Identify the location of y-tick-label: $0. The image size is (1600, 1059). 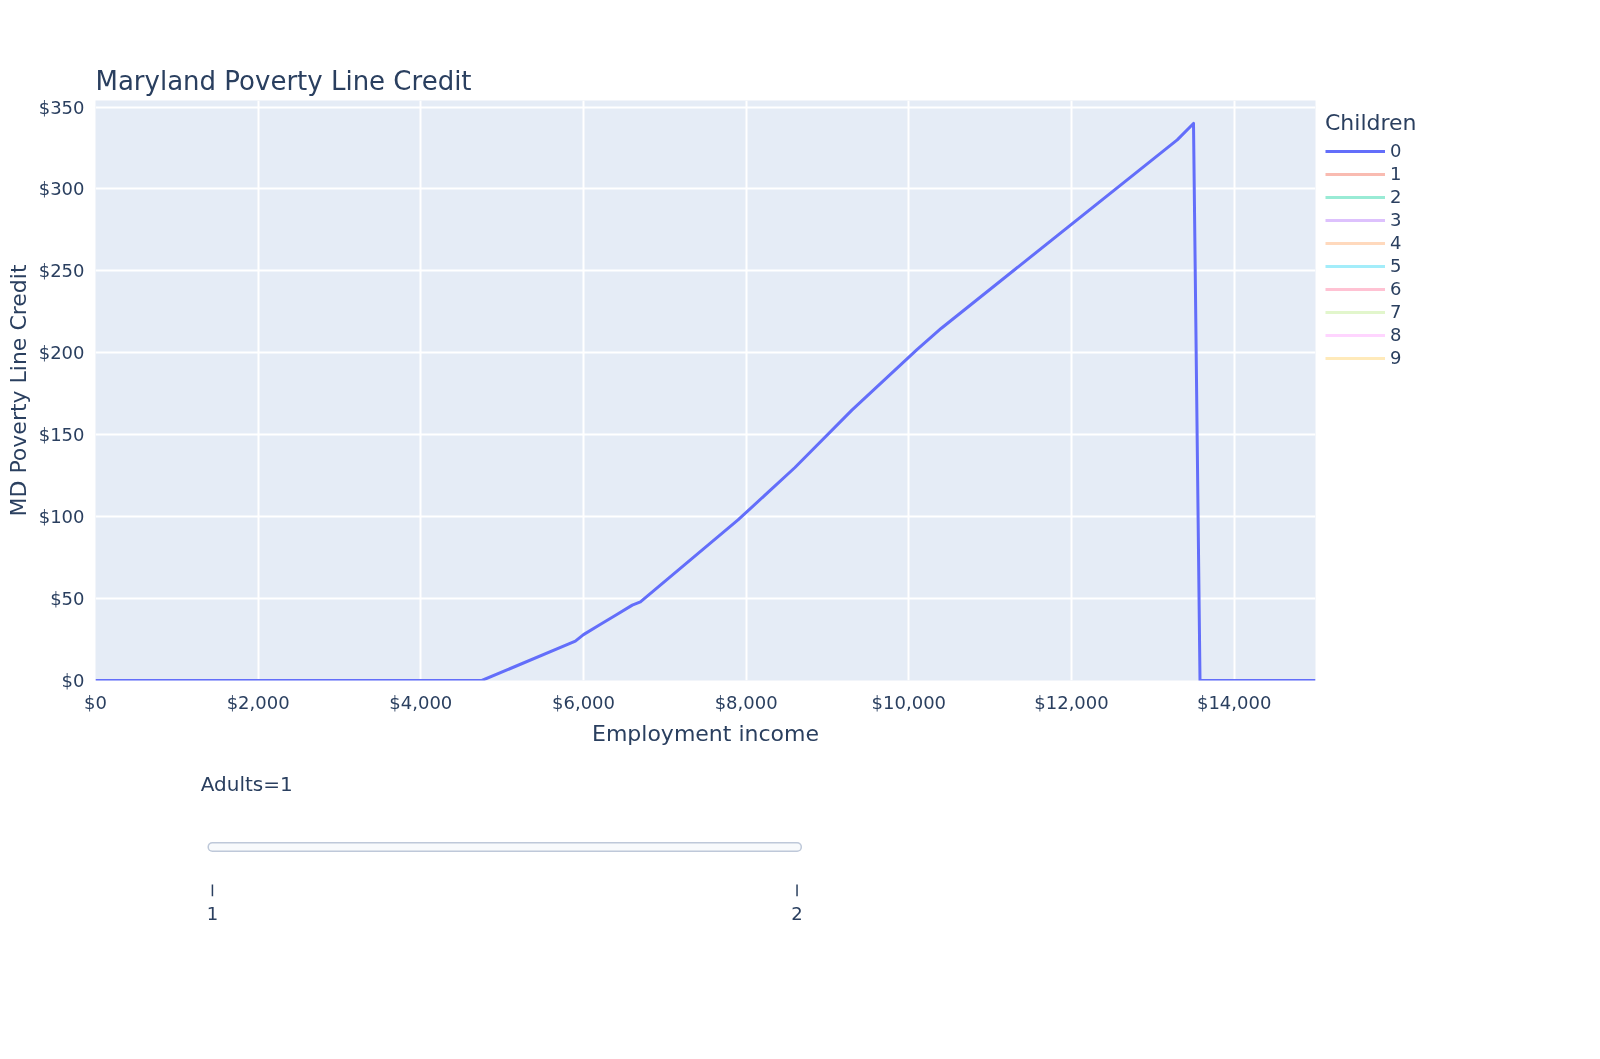
(73, 680).